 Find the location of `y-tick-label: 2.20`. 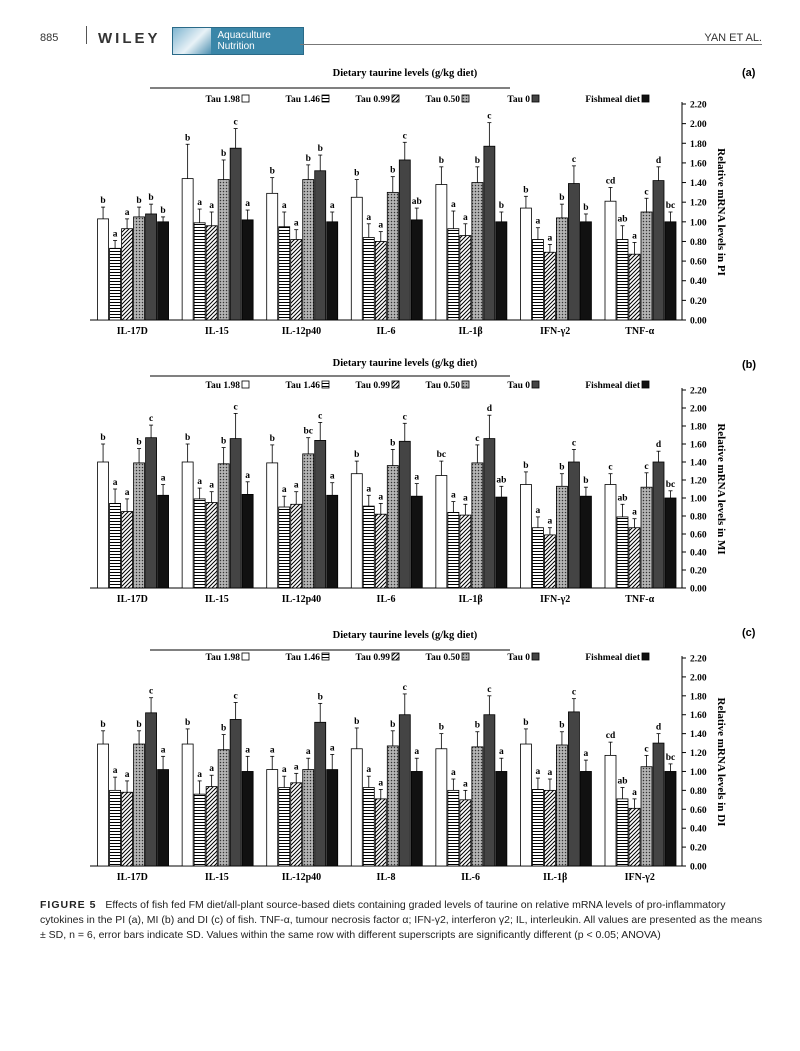

y-tick-label: 2.20 is located at coordinates (698, 106).